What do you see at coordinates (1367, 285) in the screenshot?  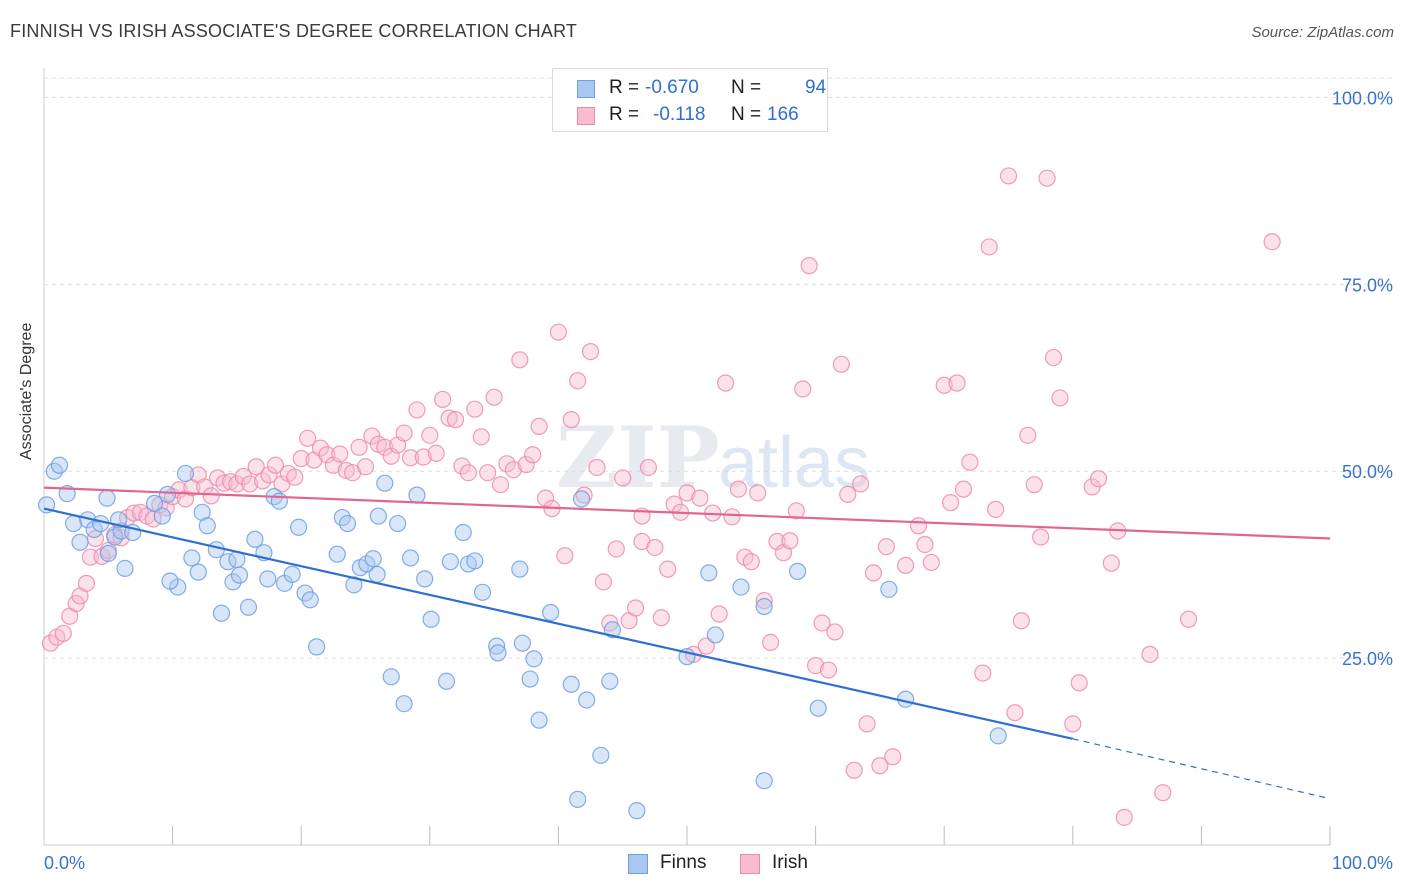 I see `y-tick-label: 75.0%` at bounding box center [1367, 285].